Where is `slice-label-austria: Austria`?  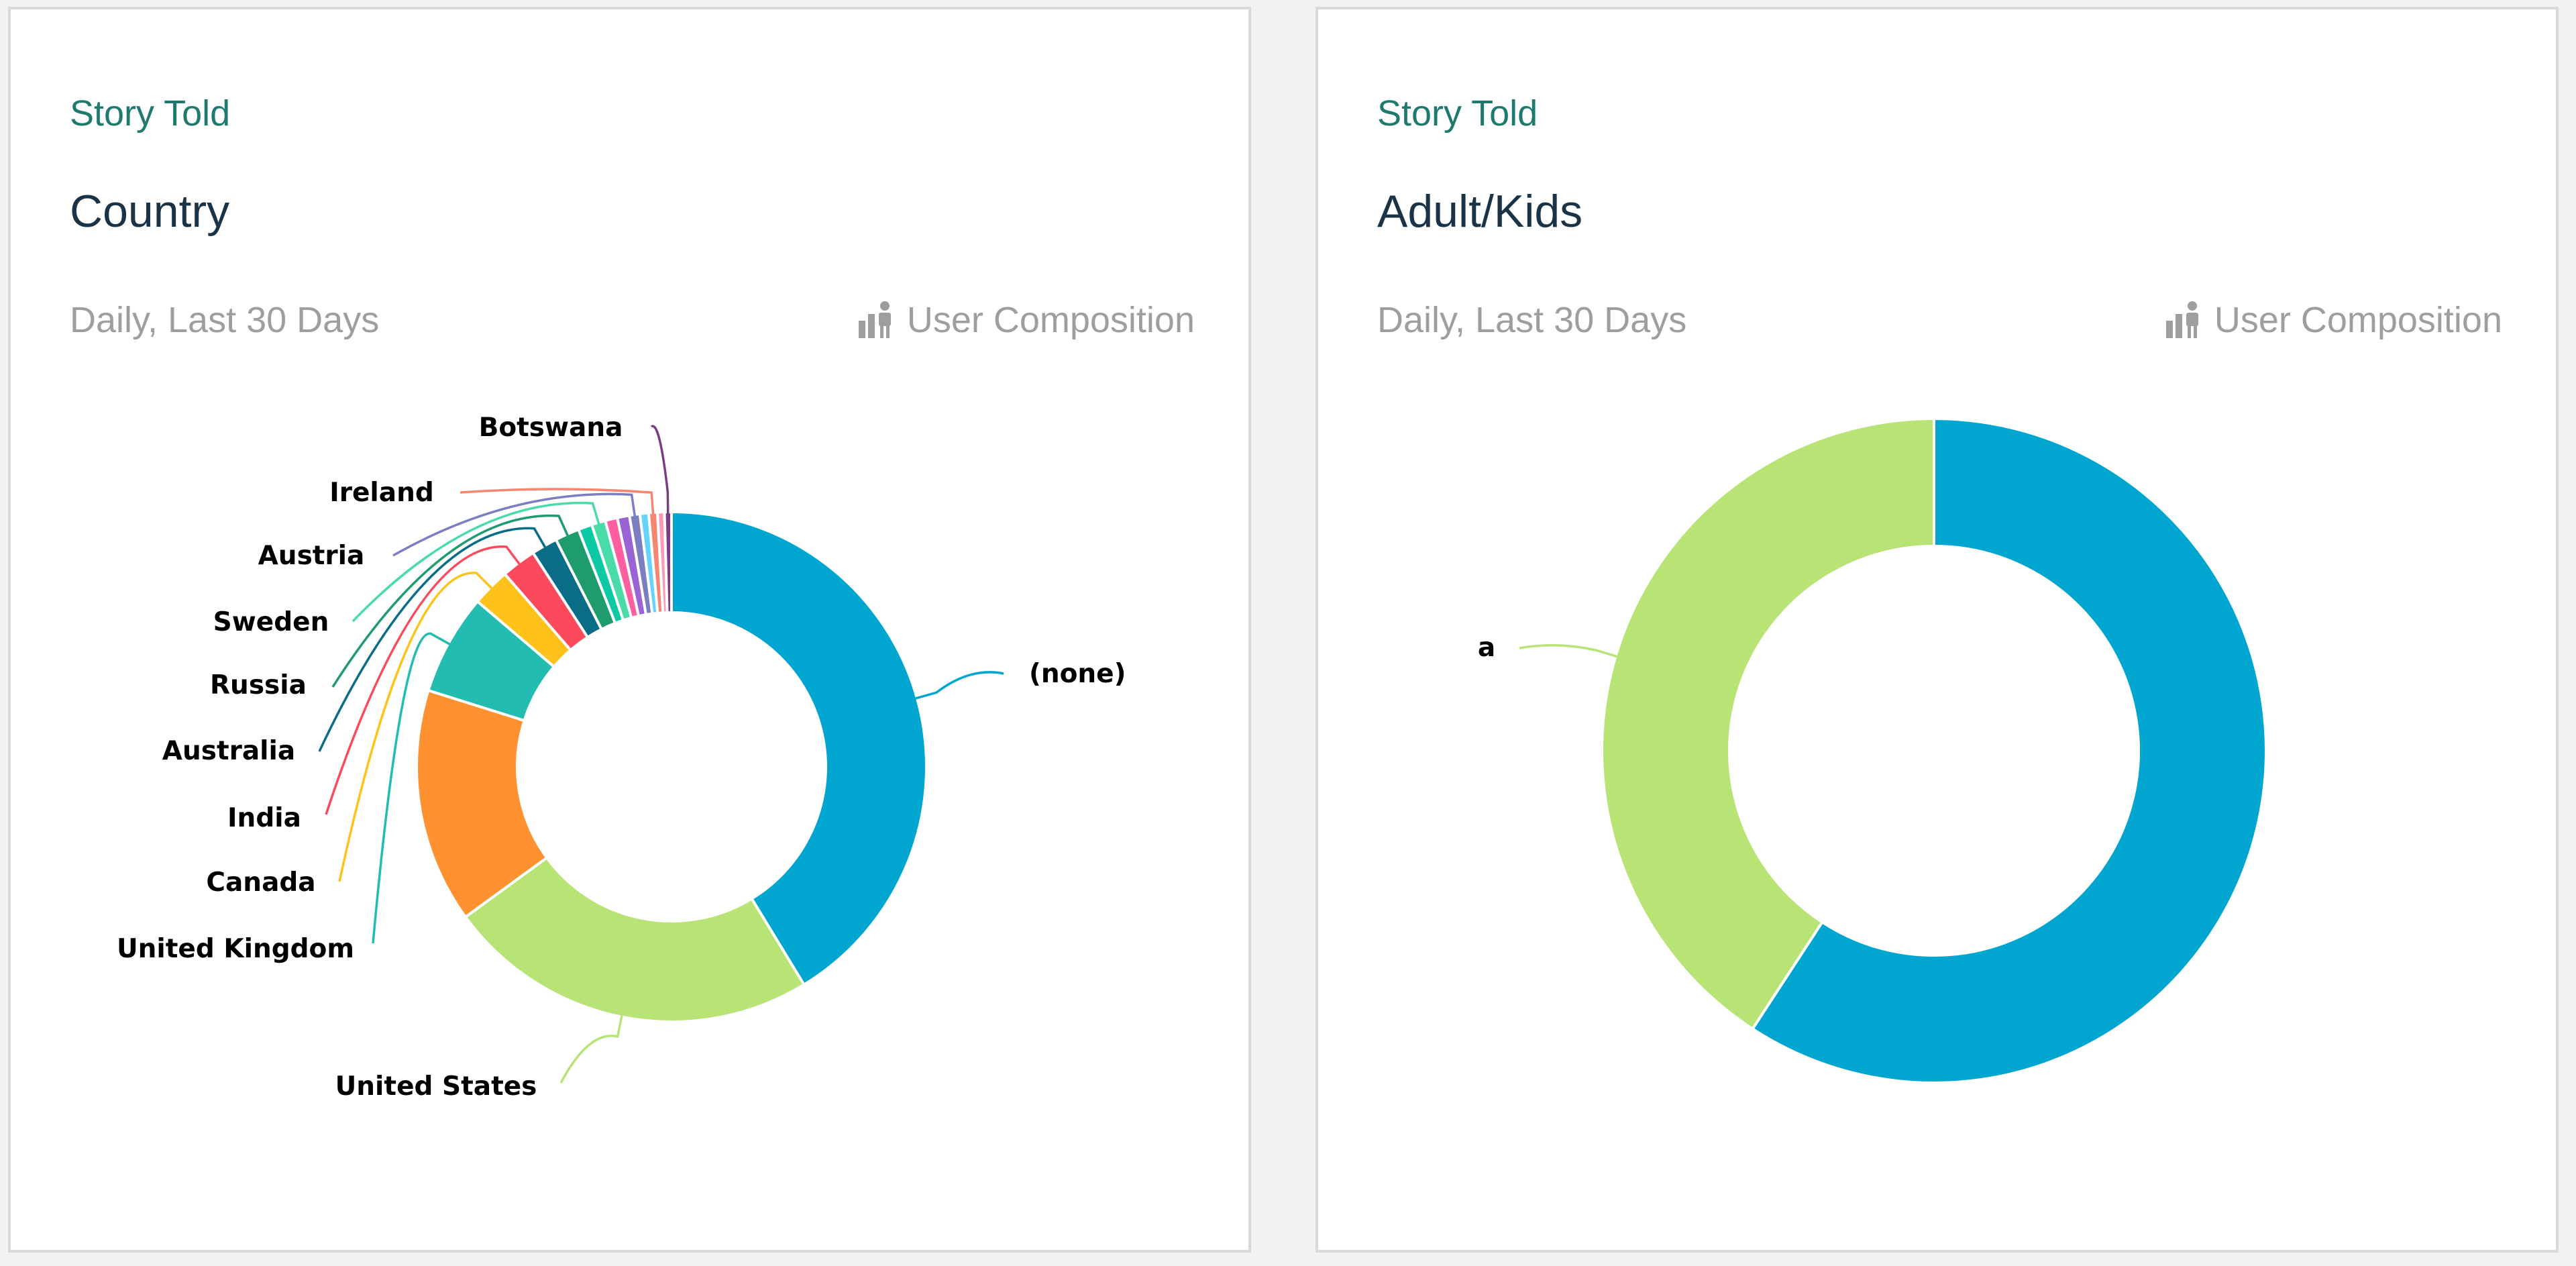 slice-label-austria: Austria is located at coordinates (311, 556).